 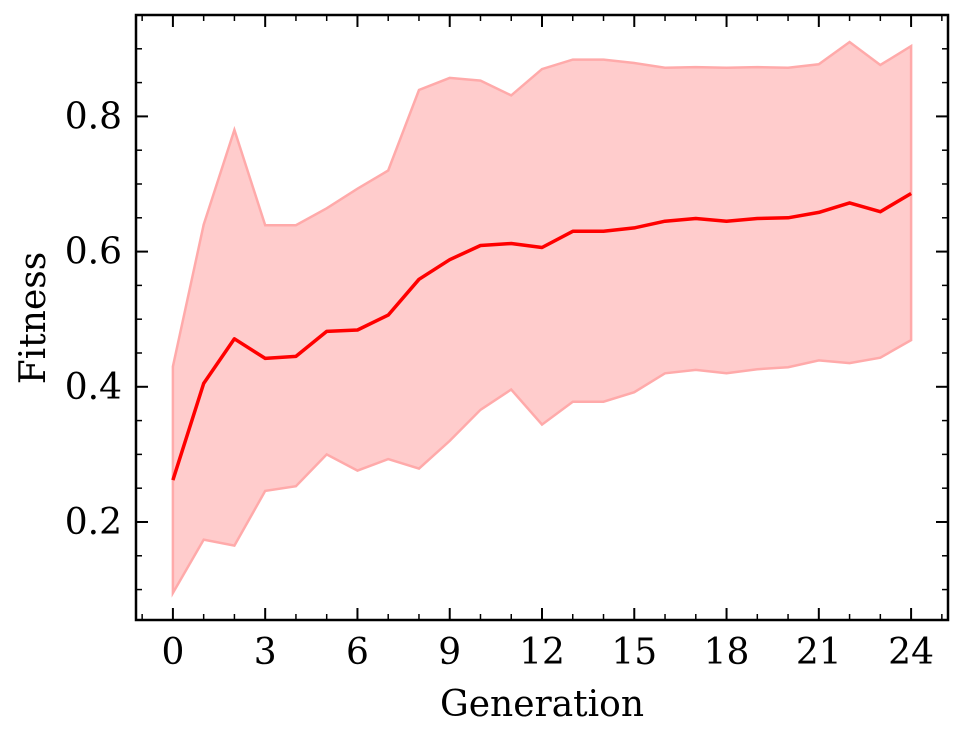 I want to click on x-tick-label: 6, so click(x=357, y=652).